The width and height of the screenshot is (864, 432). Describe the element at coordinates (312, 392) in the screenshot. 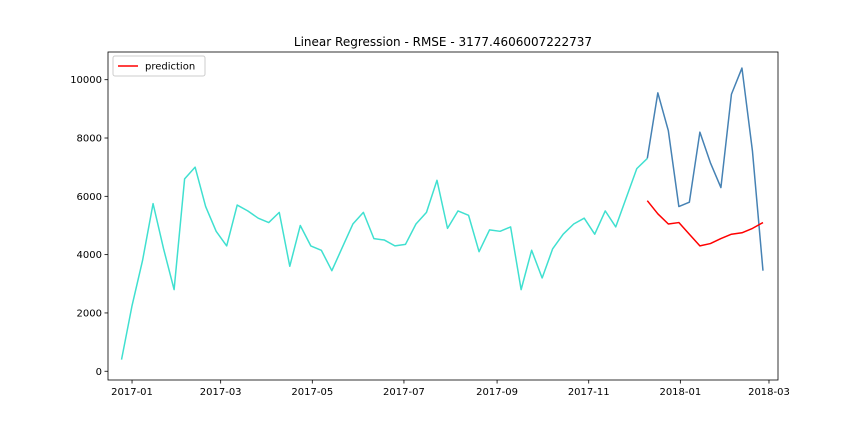

I see `x-tick-label: 2017-05` at that location.